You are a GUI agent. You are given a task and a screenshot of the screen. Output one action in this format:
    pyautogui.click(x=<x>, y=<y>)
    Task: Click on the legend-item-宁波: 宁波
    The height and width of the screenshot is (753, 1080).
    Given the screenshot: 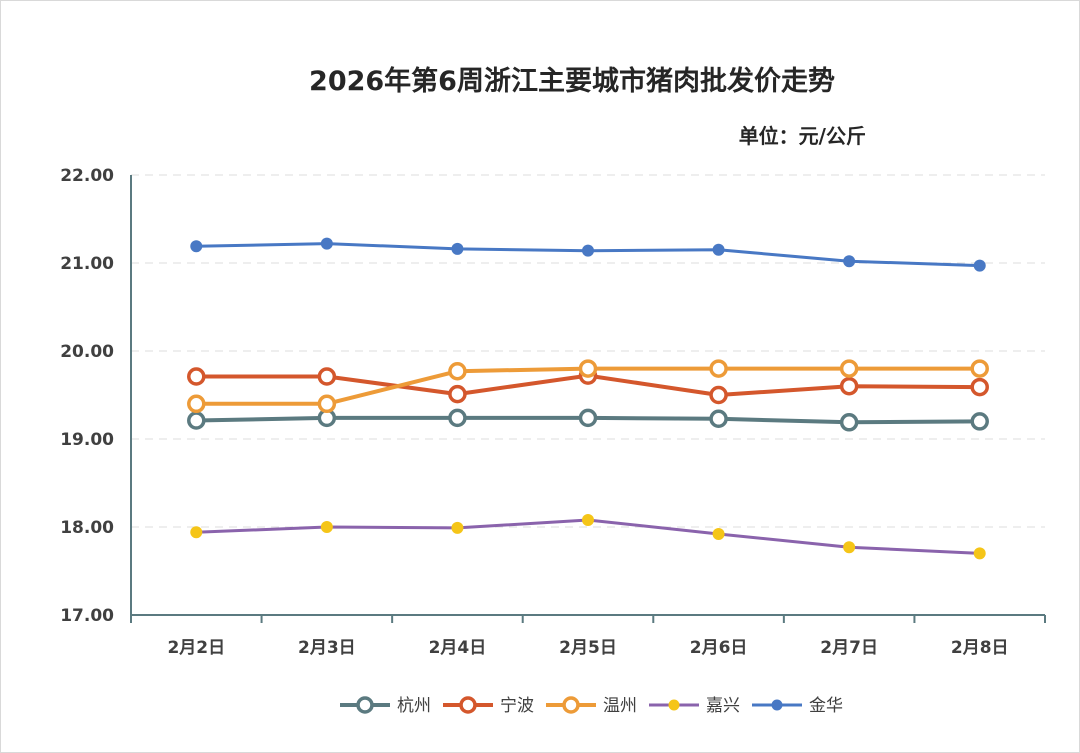 What is the action you would take?
    pyautogui.click(x=488, y=706)
    